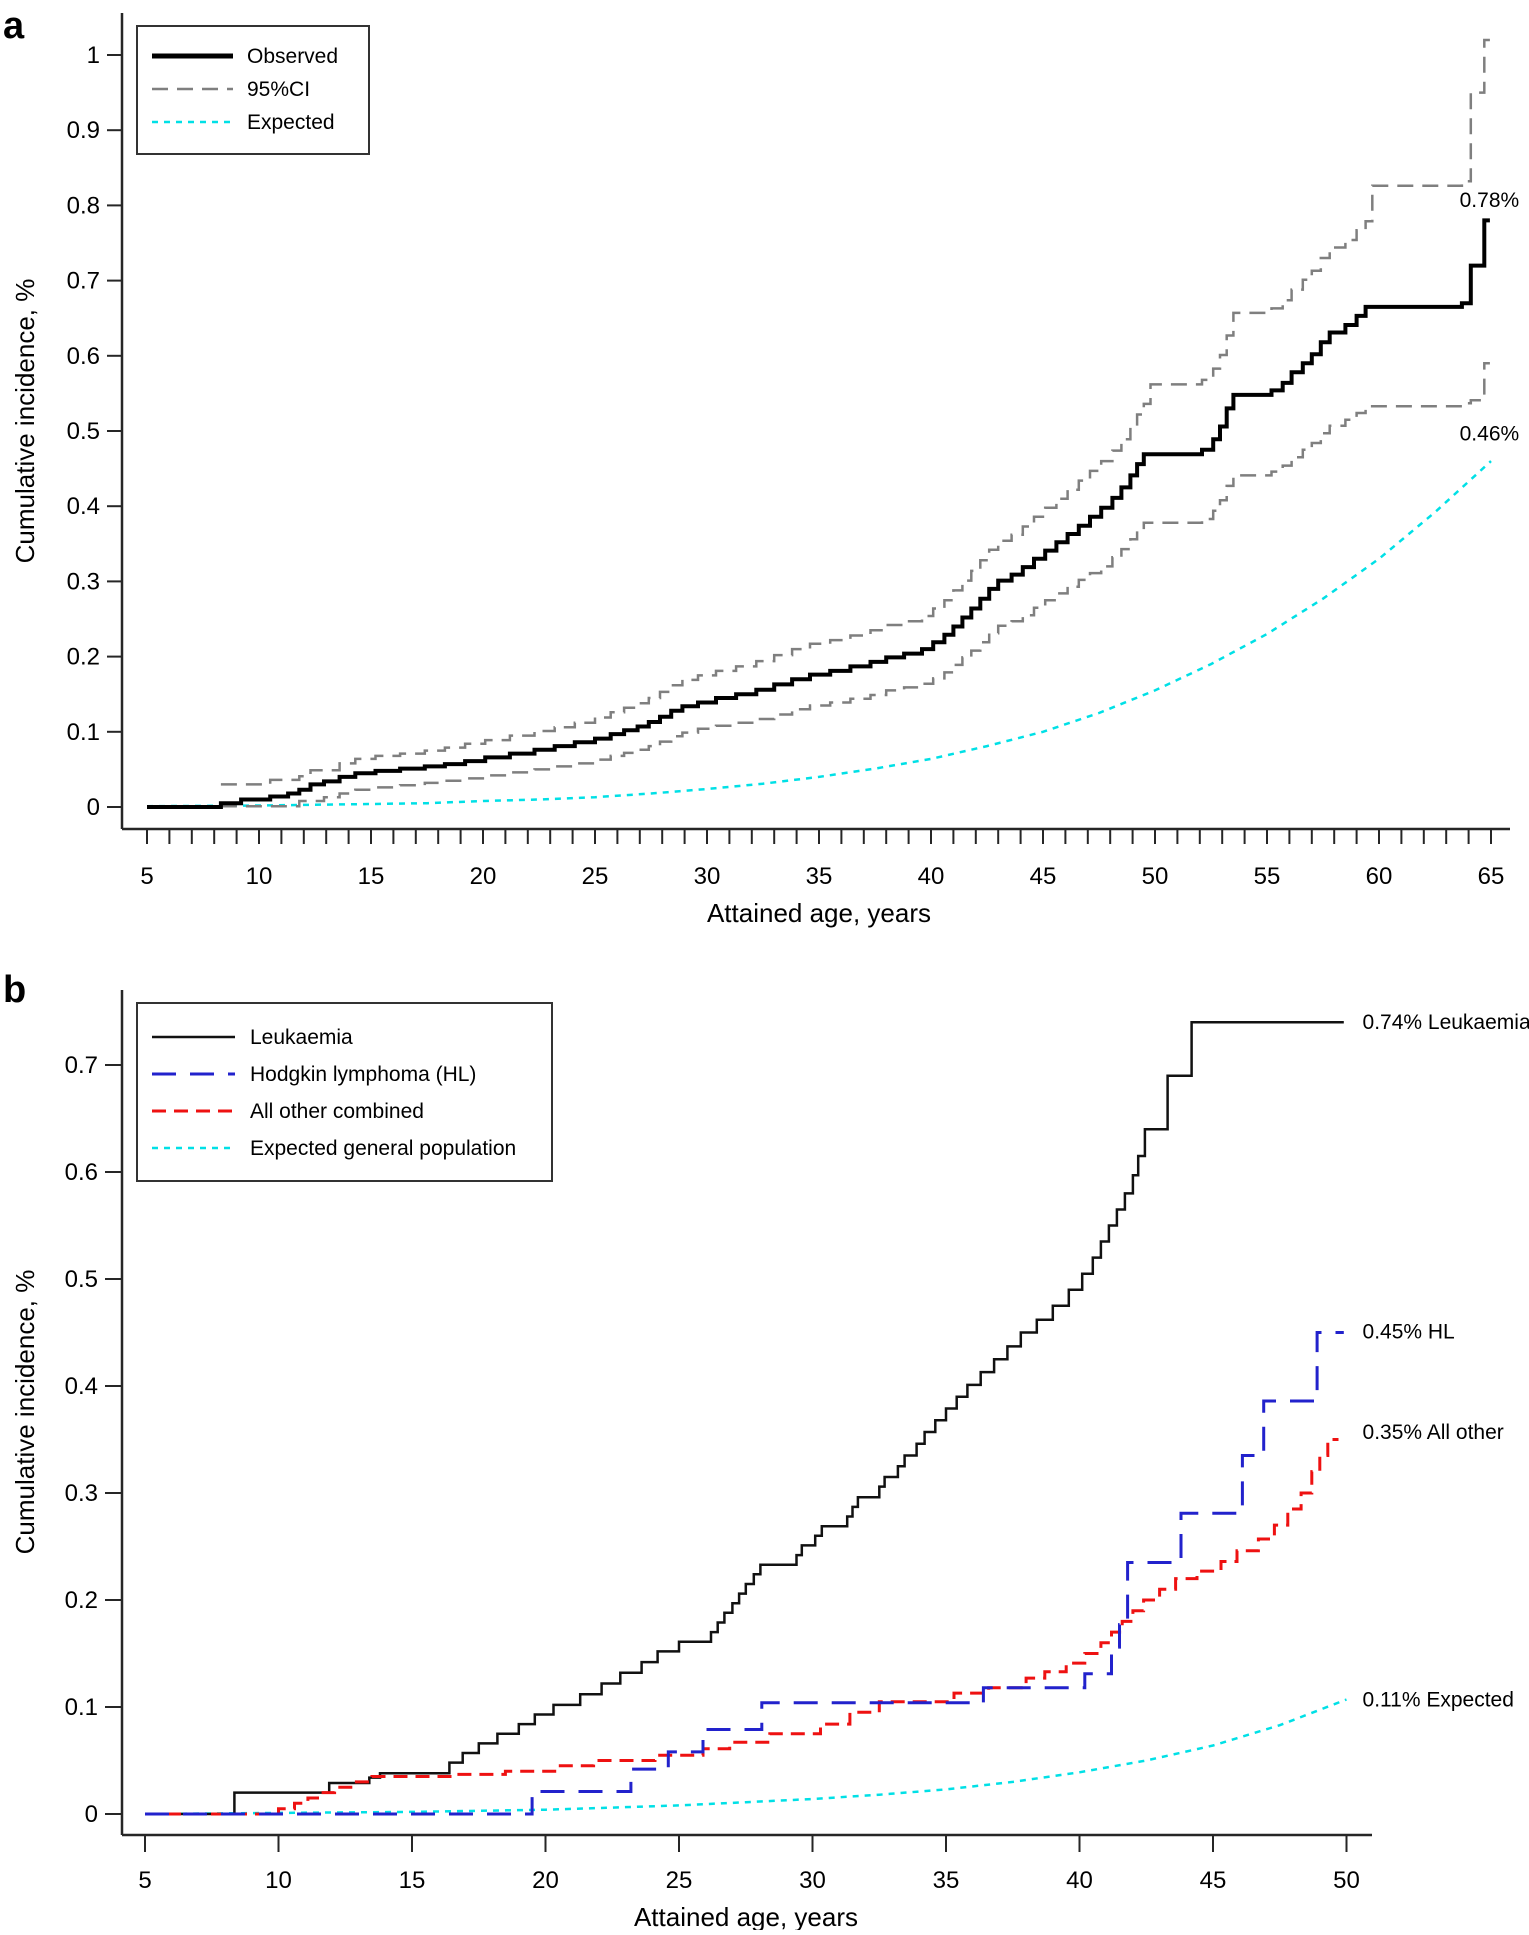 The image size is (1529, 1935). Describe the element at coordinates (363, 1074) in the screenshot. I see `panel-b-legend-label-hl: Hodgkin lymphoma (HL)` at that location.